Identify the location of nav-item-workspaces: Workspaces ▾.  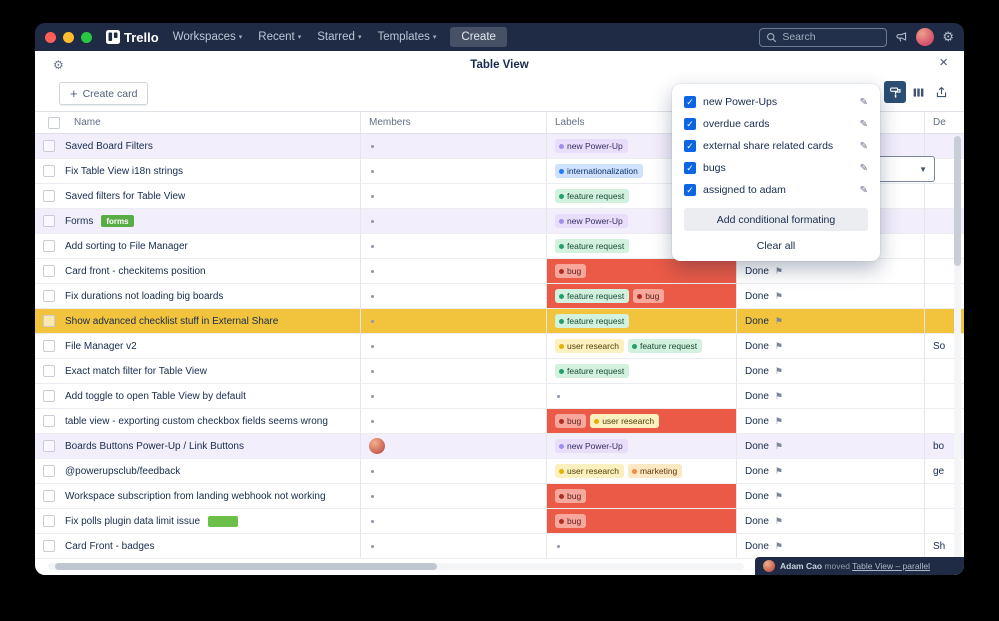
(208, 37).